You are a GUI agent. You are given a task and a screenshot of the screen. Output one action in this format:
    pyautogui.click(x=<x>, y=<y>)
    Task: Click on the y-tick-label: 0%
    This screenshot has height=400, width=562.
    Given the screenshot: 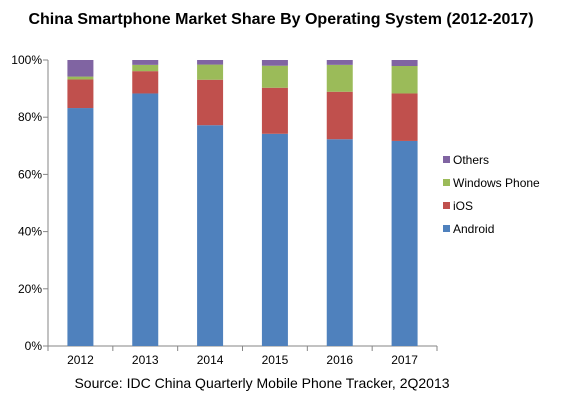 What is the action you would take?
    pyautogui.click(x=34, y=346)
    